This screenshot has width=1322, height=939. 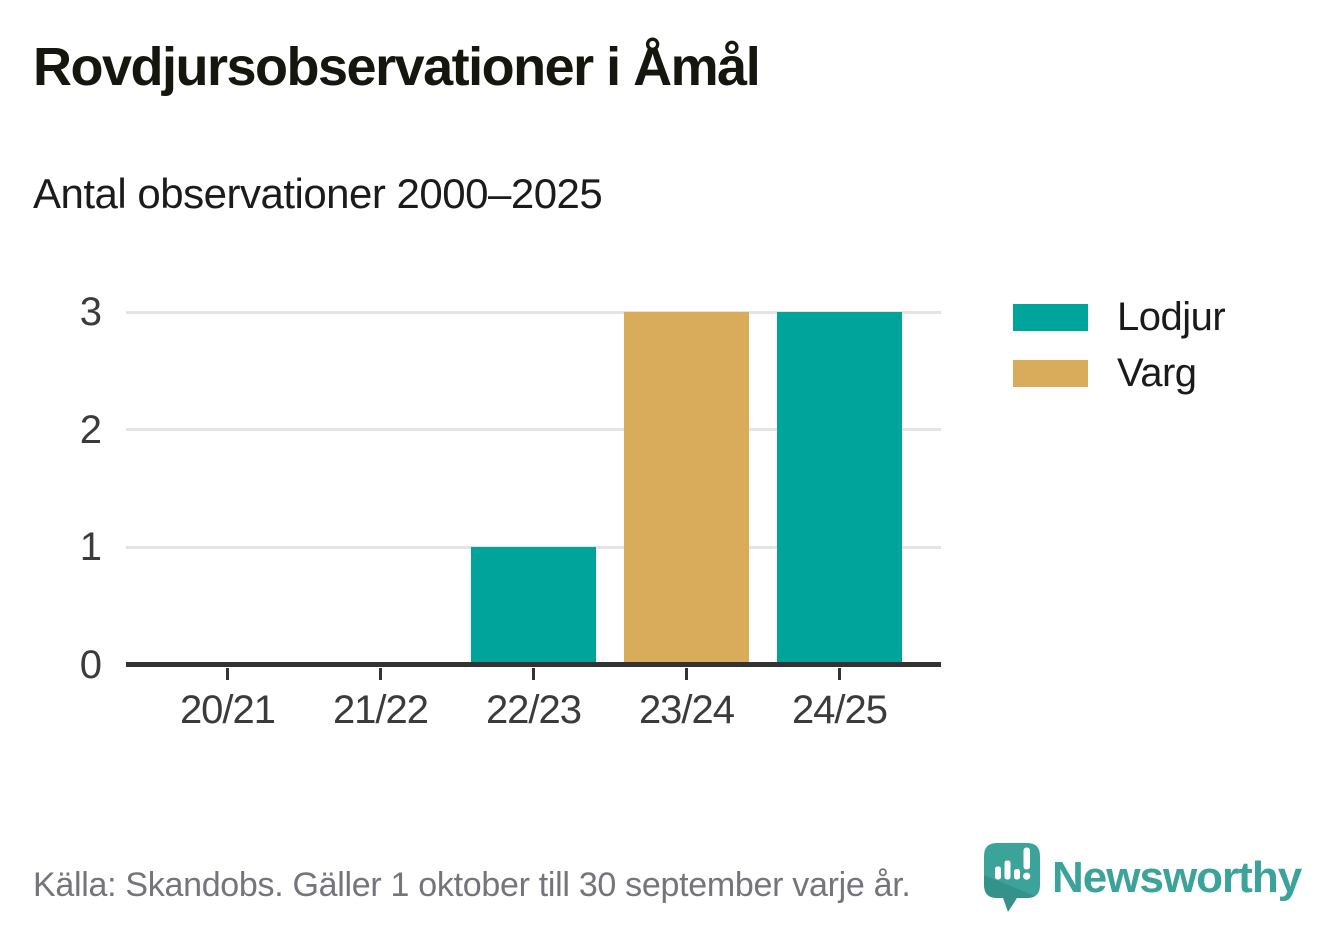 What do you see at coordinates (90, 547) in the screenshot?
I see `y-tick-label-1: 1` at bounding box center [90, 547].